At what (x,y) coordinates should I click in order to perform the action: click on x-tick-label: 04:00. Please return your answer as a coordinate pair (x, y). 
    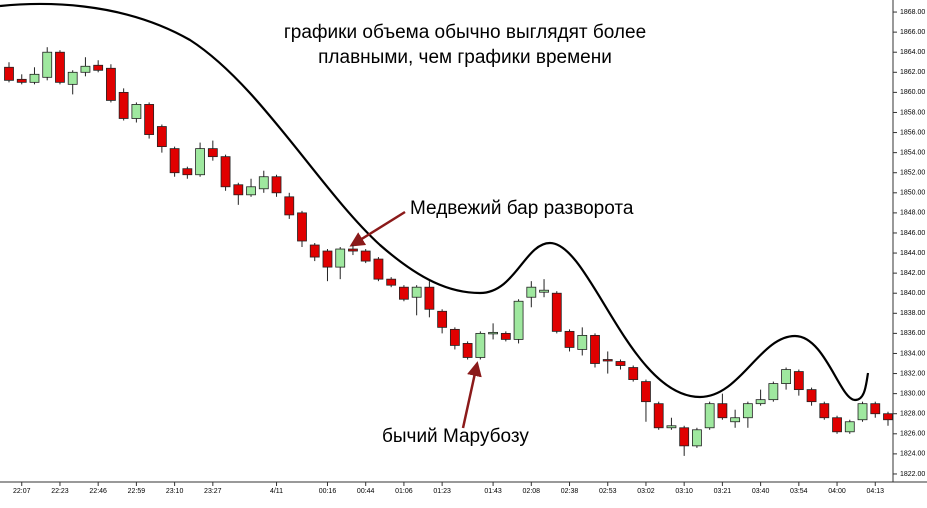
    Looking at the image, I should click on (837, 491).